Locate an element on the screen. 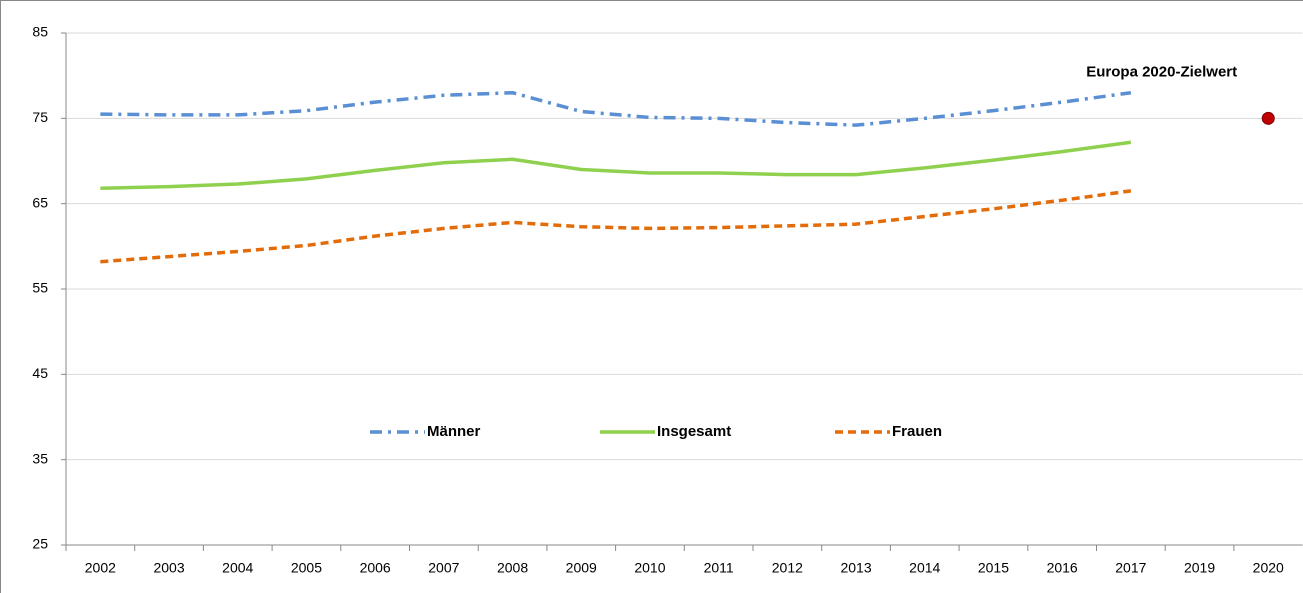 This screenshot has height=593, width=1303. y-tick-label: 55 is located at coordinates (40, 288).